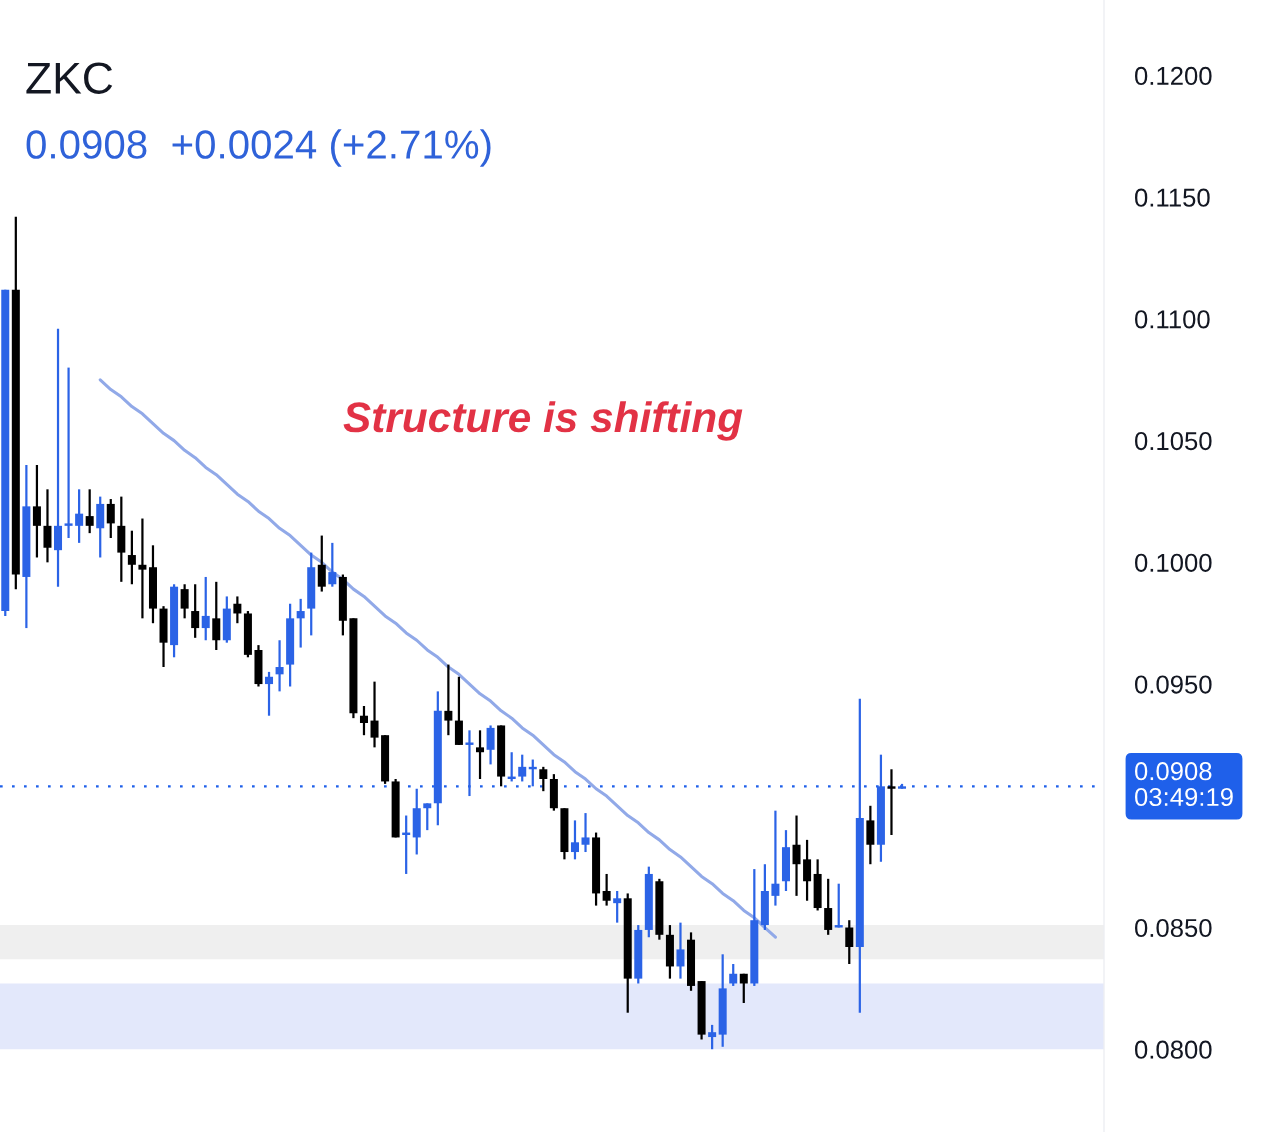  Describe the element at coordinates (1173, 76) in the screenshot. I see `y-tick-label: 0.1200` at that location.